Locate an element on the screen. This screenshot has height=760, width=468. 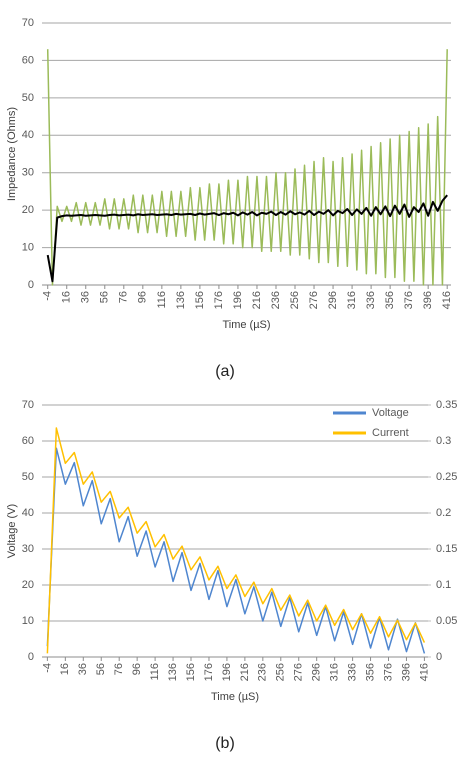
legend-label: Voltage is located at coordinates (390, 413).